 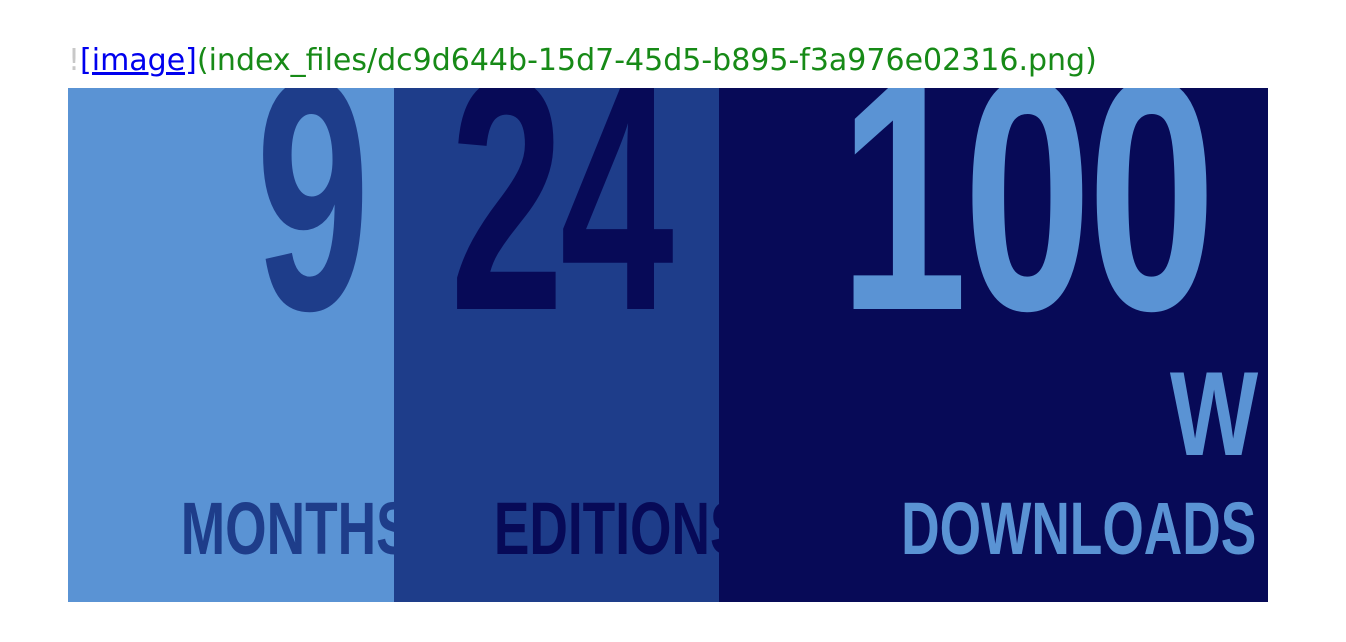 I want to click on downloads-unit: W, so click(x=1213, y=414).